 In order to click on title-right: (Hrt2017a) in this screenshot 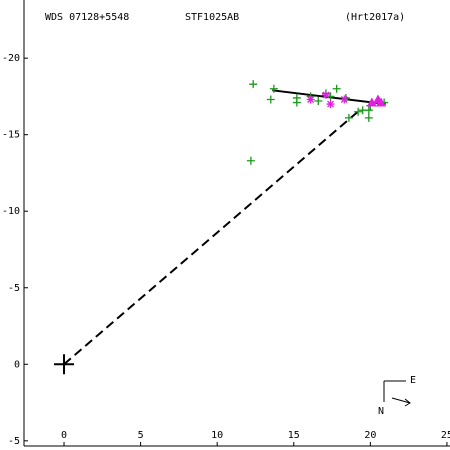, I will do `click(375, 17)`.